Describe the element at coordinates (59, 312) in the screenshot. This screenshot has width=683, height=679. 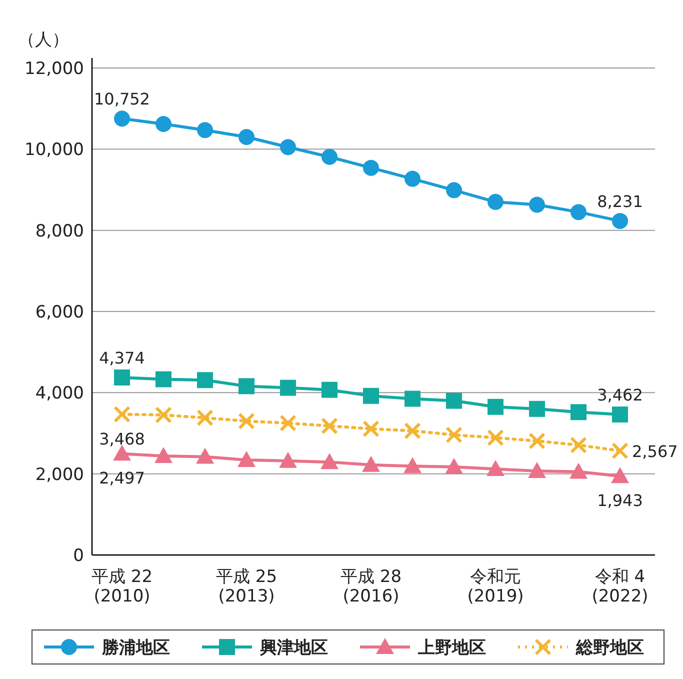
I see `y-tick-label: 6,000` at that location.